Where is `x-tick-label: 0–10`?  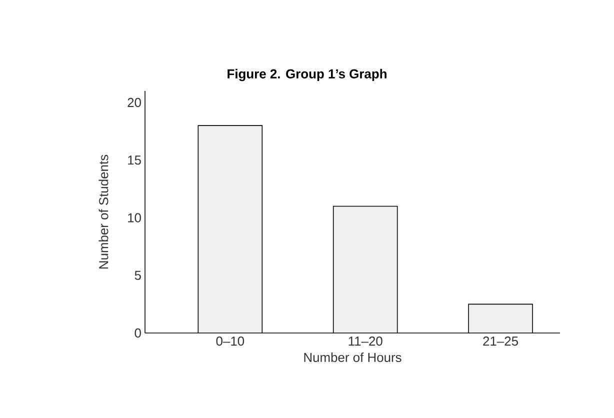 x-tick-label: 0–10 is located at coordinates (230, 341).